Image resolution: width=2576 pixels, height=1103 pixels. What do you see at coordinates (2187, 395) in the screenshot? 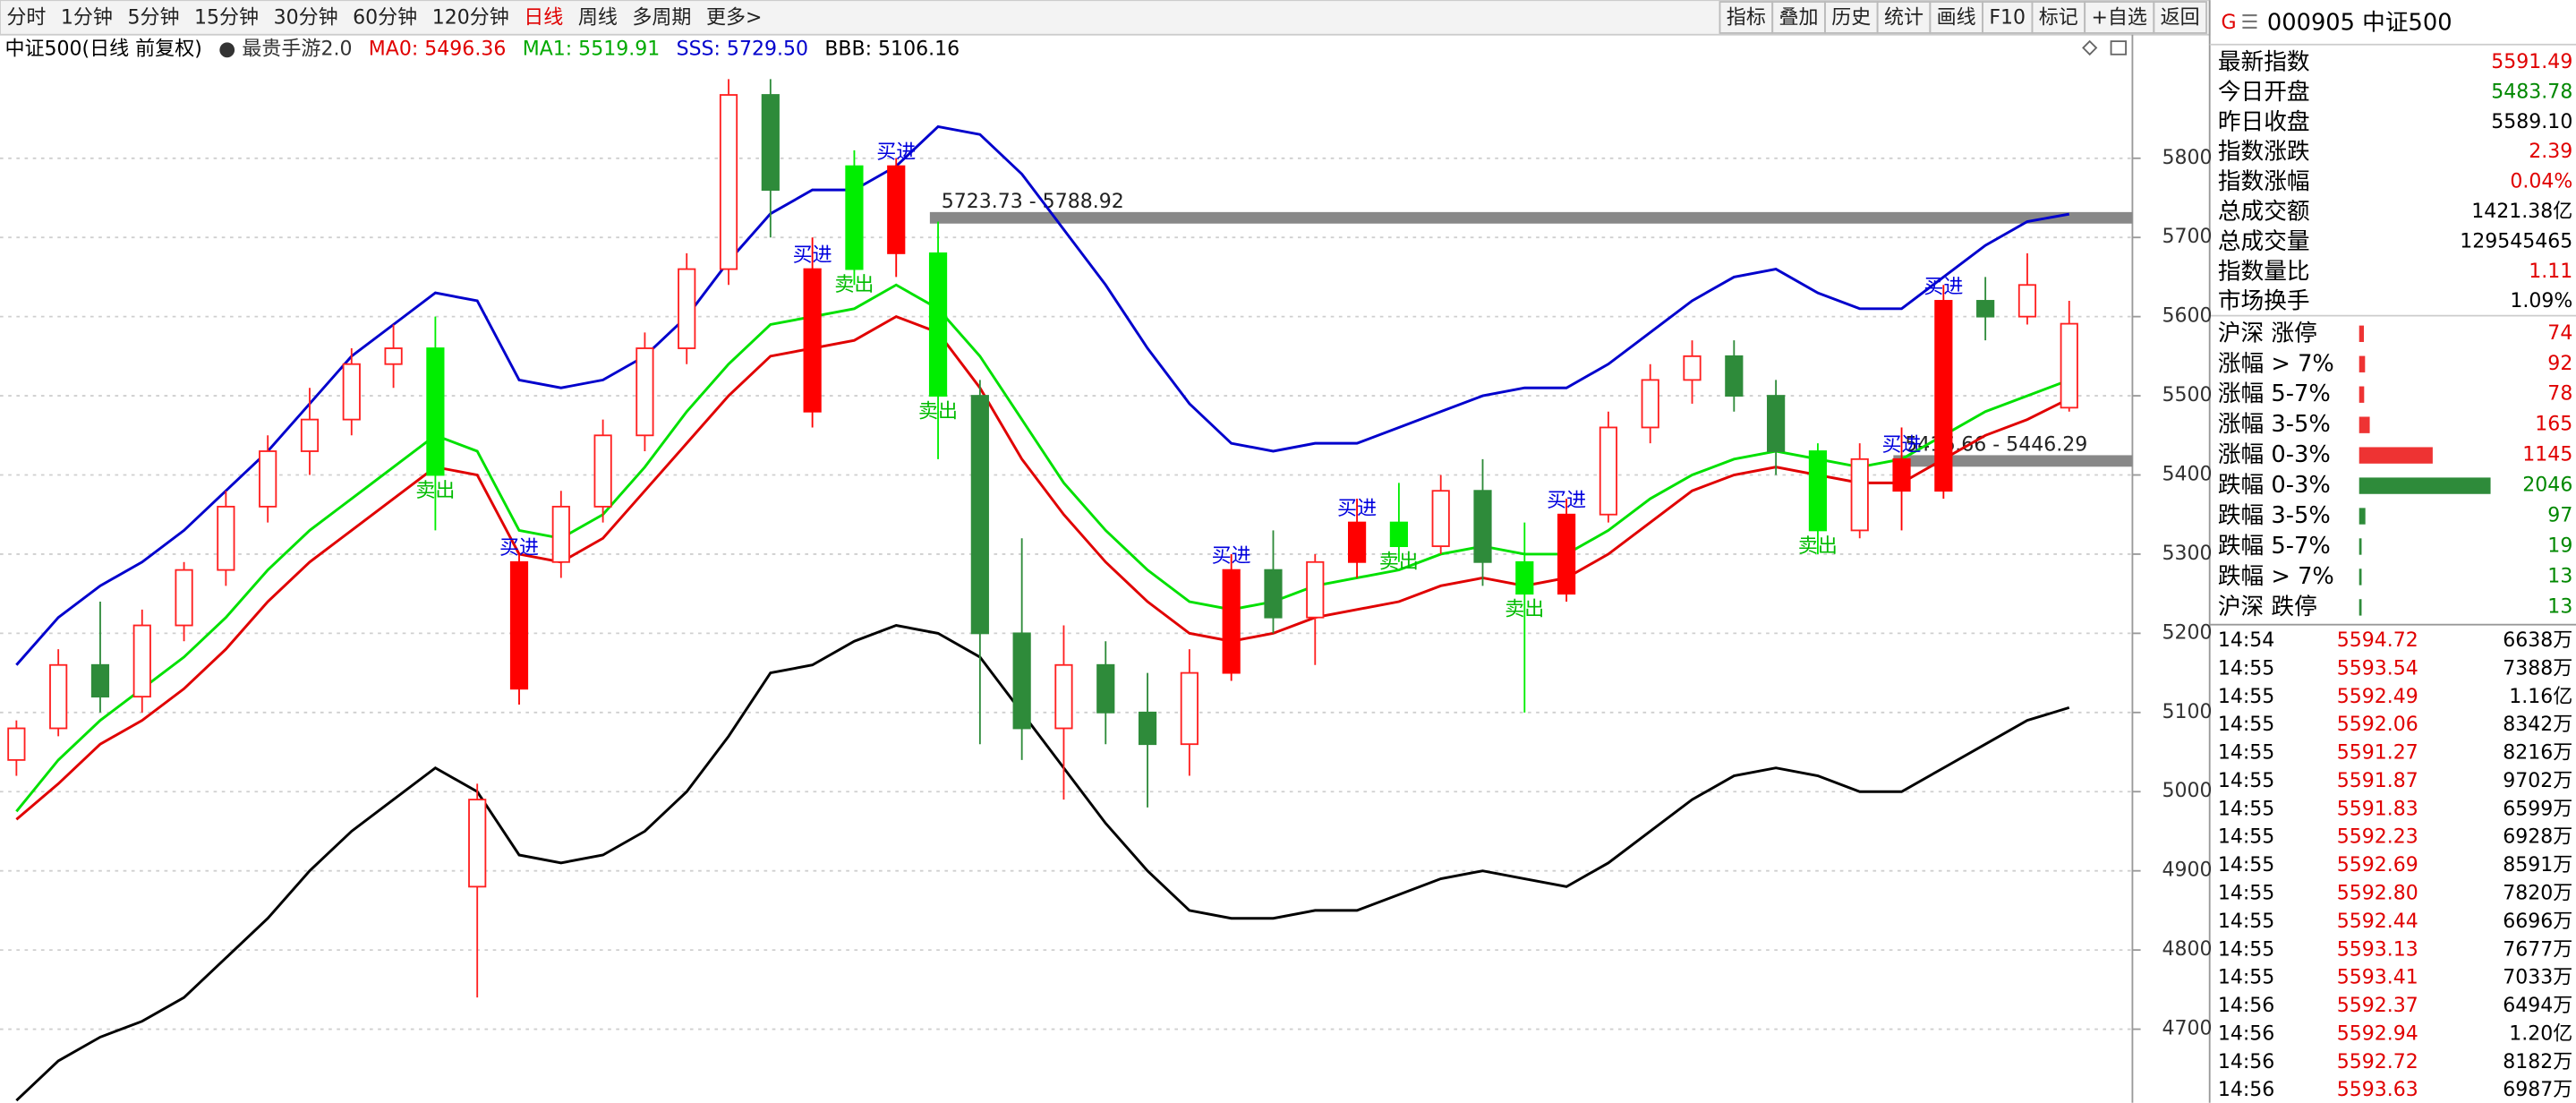
I see `y-tick-label: 5500` at bounding box center [2187, 395].